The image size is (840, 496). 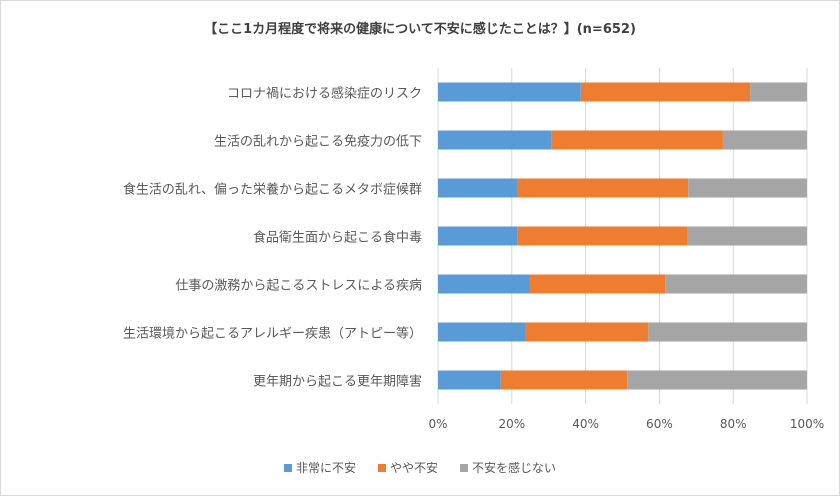 I want to click on category-label: 食生活の乱れ、偏った栄養から起こるメタボ症候群, so click(x=272, y=190).